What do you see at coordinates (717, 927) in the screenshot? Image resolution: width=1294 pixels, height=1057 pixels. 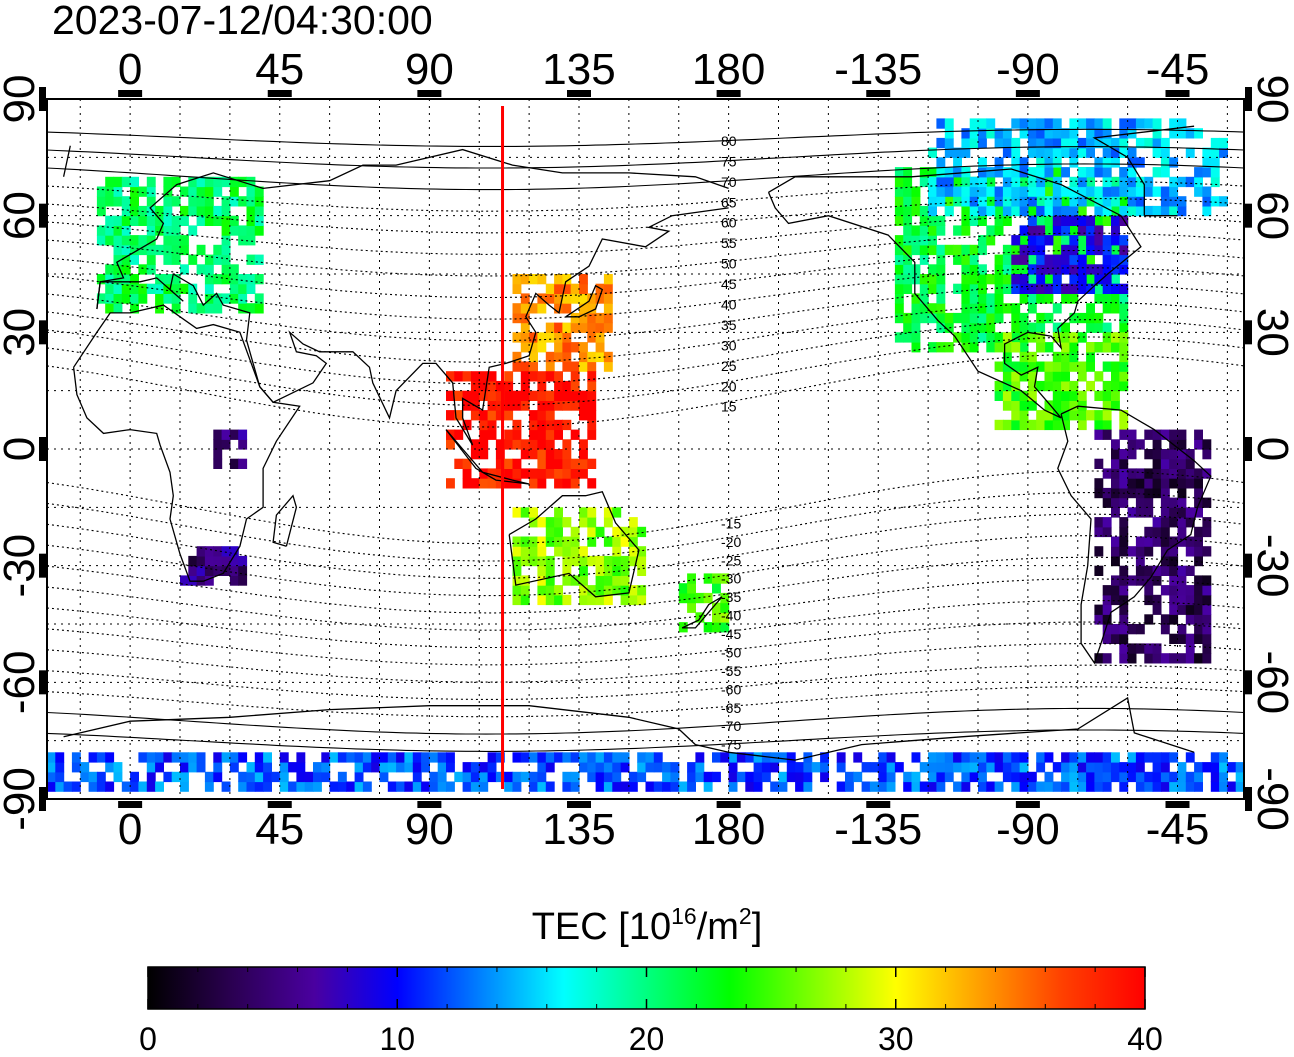 I see `unit-mid: /m` at bounding box center [717, 927].